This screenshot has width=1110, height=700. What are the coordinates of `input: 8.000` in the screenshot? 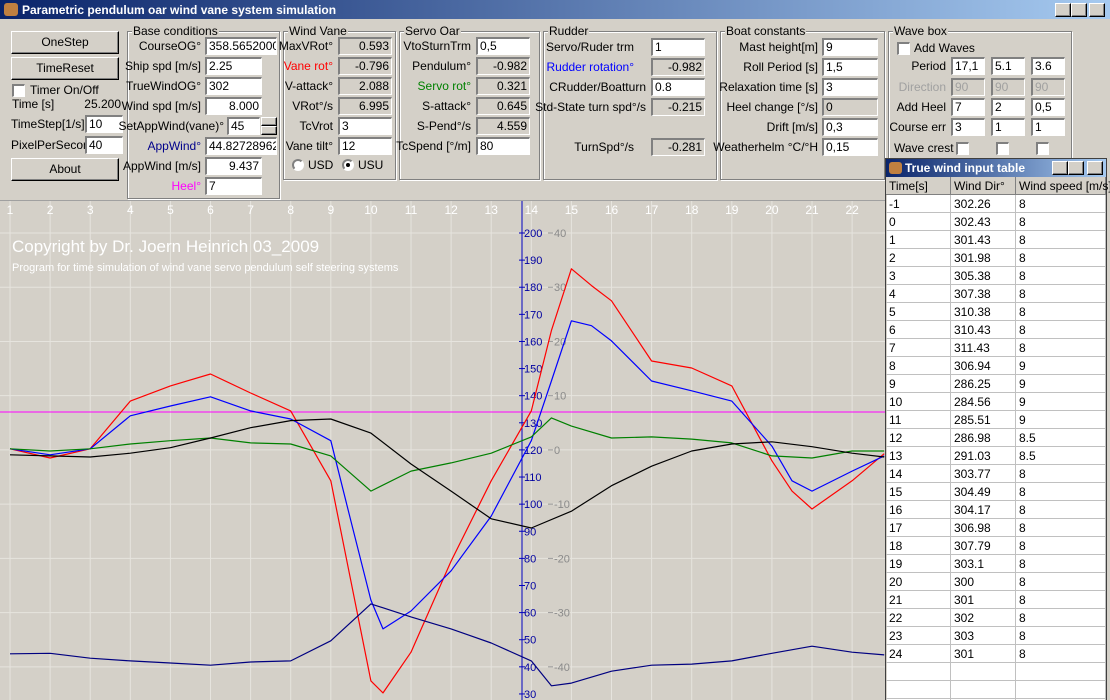 It's located at (233, 106).